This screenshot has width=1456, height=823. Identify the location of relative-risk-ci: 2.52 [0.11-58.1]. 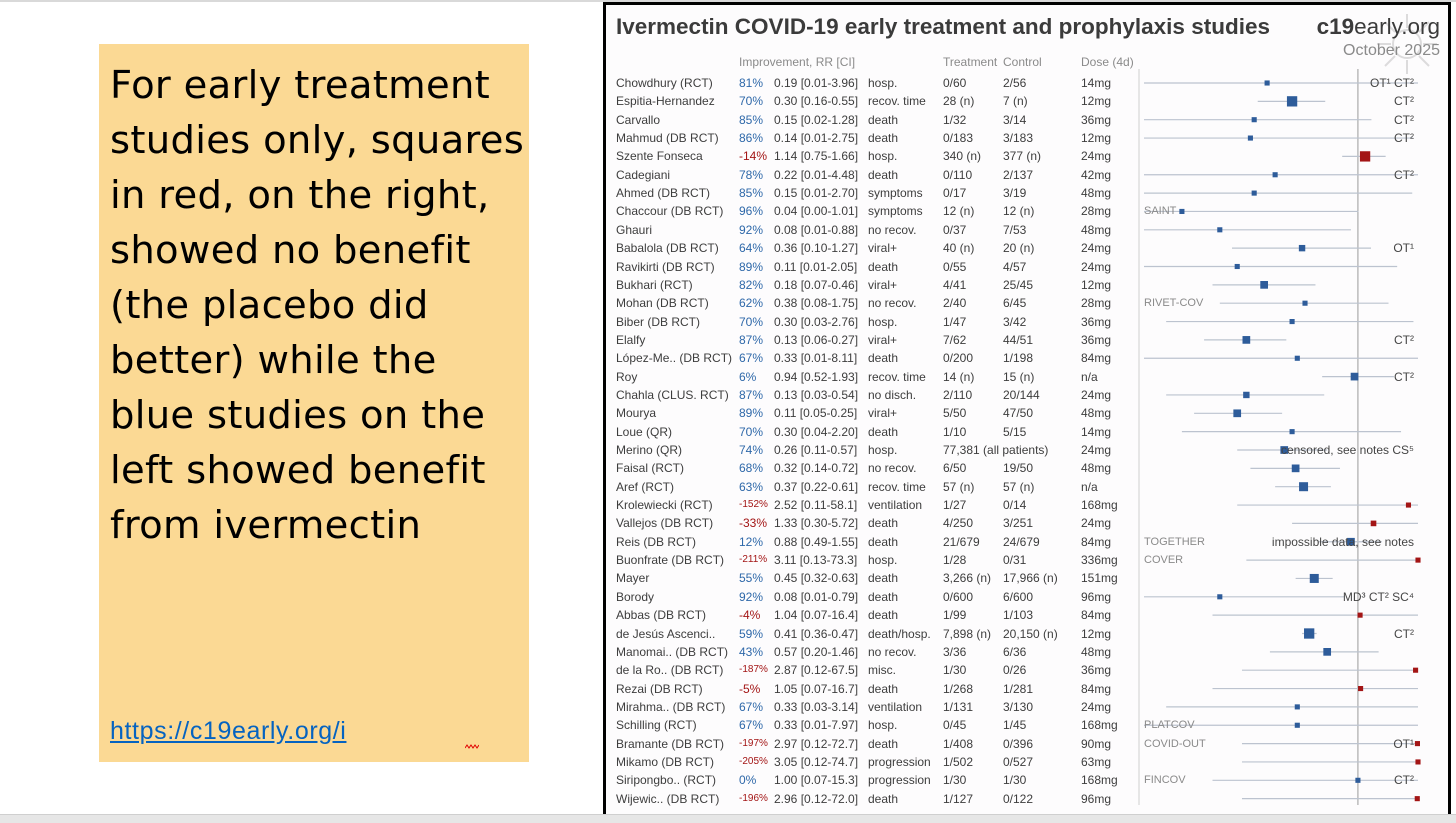
(816, 505).